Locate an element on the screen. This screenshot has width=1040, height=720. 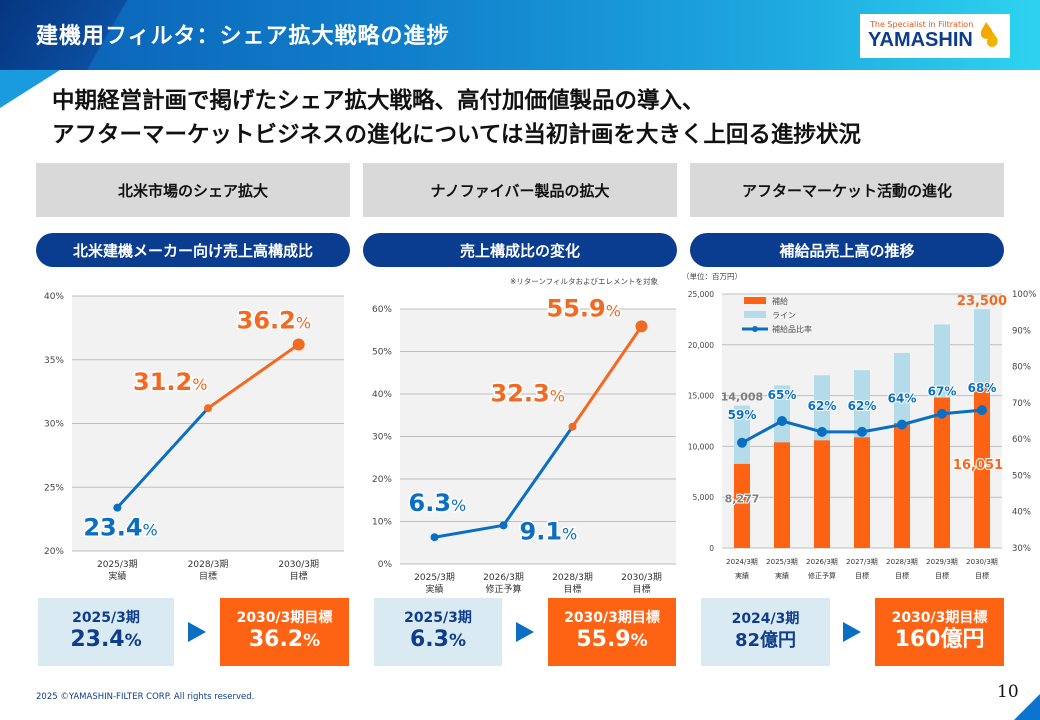
x-tick-label: 2029/3期 is located at coordinates (942, 562).